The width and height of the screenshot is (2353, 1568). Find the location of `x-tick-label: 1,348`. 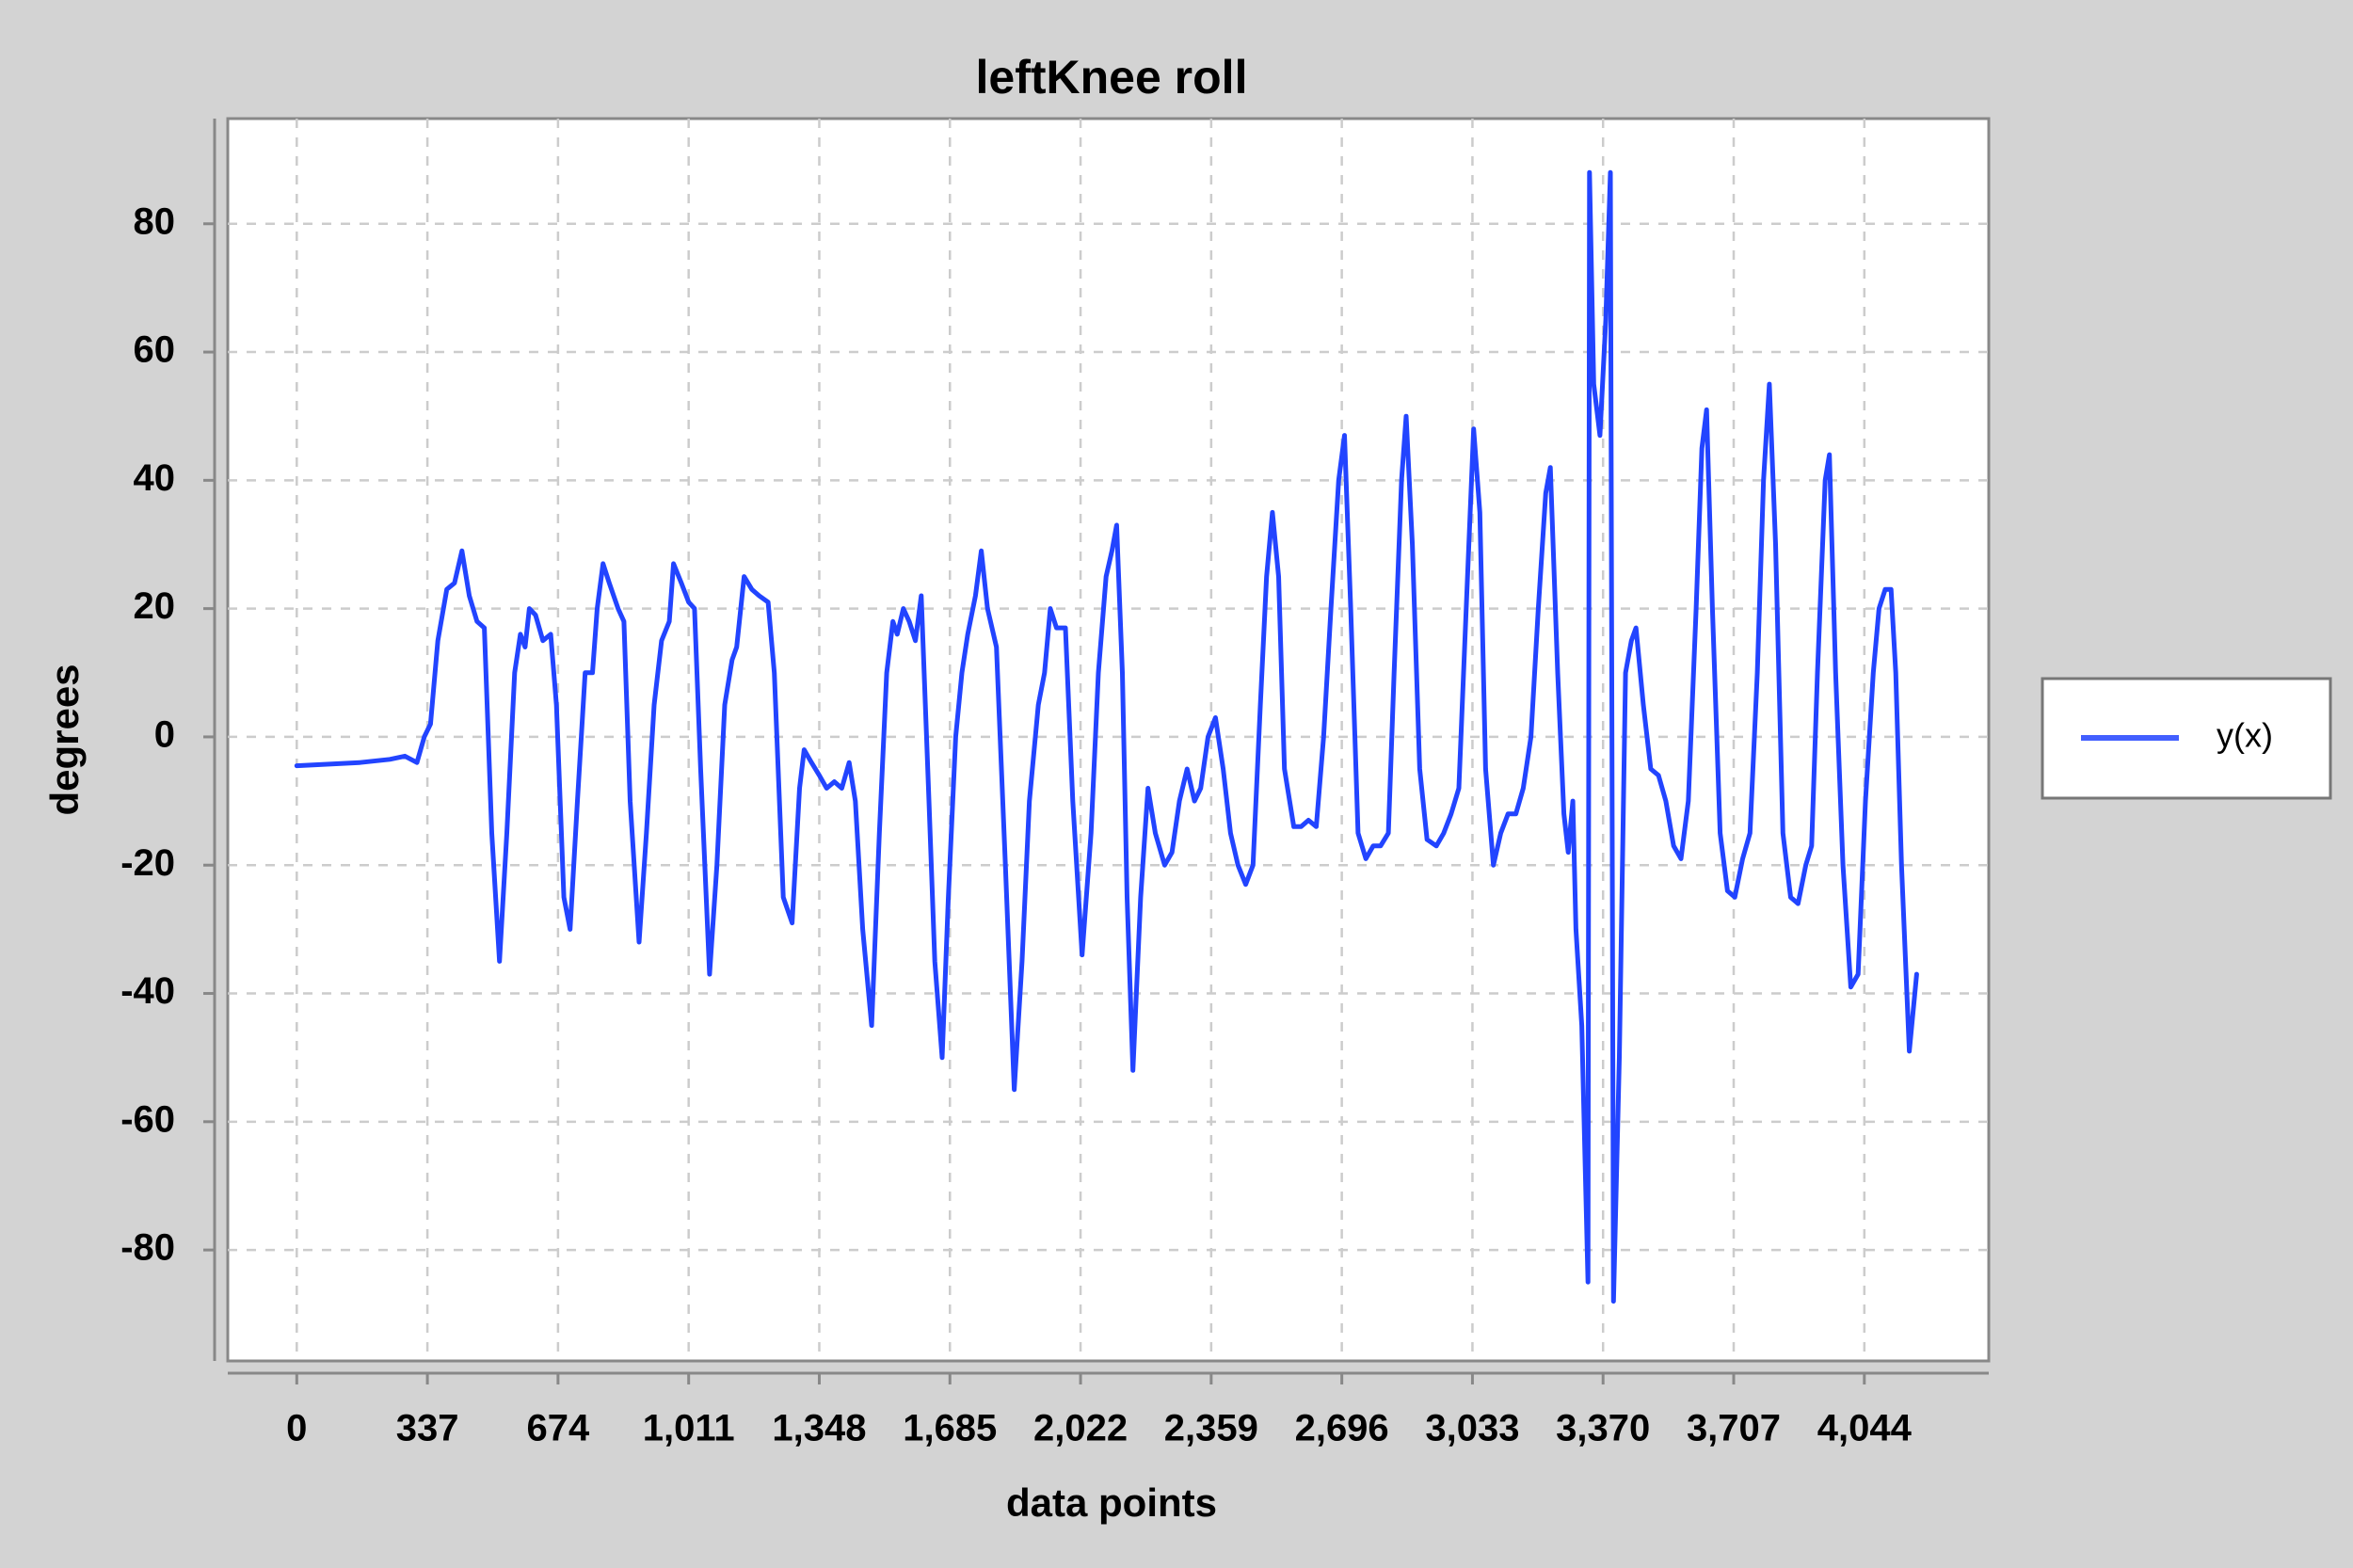

x-tick-label: 1,348 is located at coordinates (819, 1428).